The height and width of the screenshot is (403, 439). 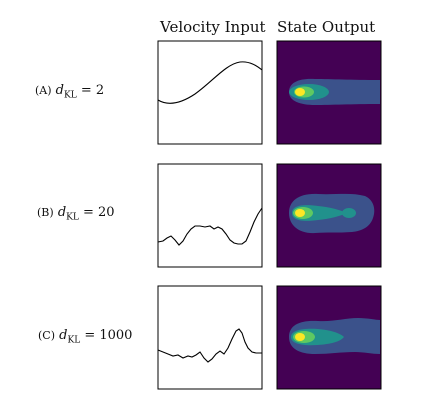 I want to click on state-panel-a, so click(x=329, y=92).